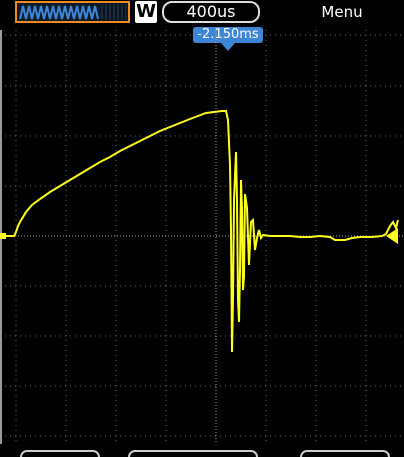 The height and width of the screenshot is (457, 404). I want to click on menu-button: Menu, so click(342, 12).